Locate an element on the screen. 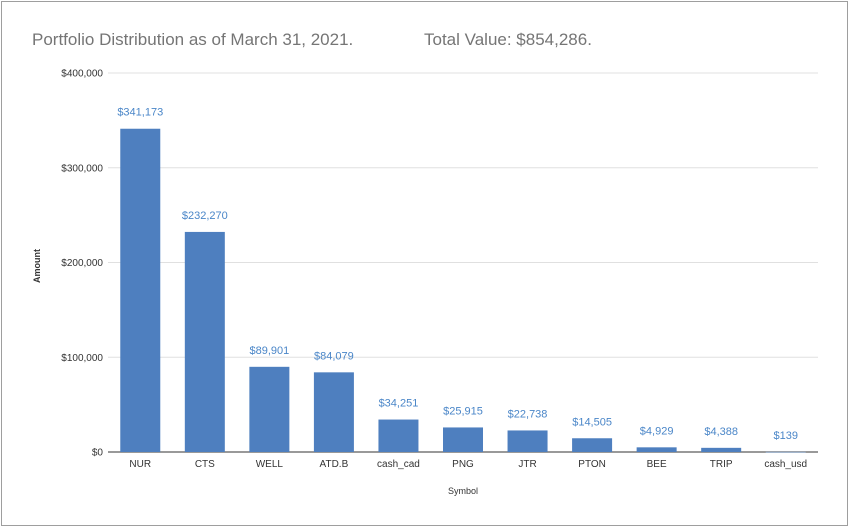 This screenshot has width=851, height=529. data-label-JTR: $22,738 is located at coordinates (528, 414).